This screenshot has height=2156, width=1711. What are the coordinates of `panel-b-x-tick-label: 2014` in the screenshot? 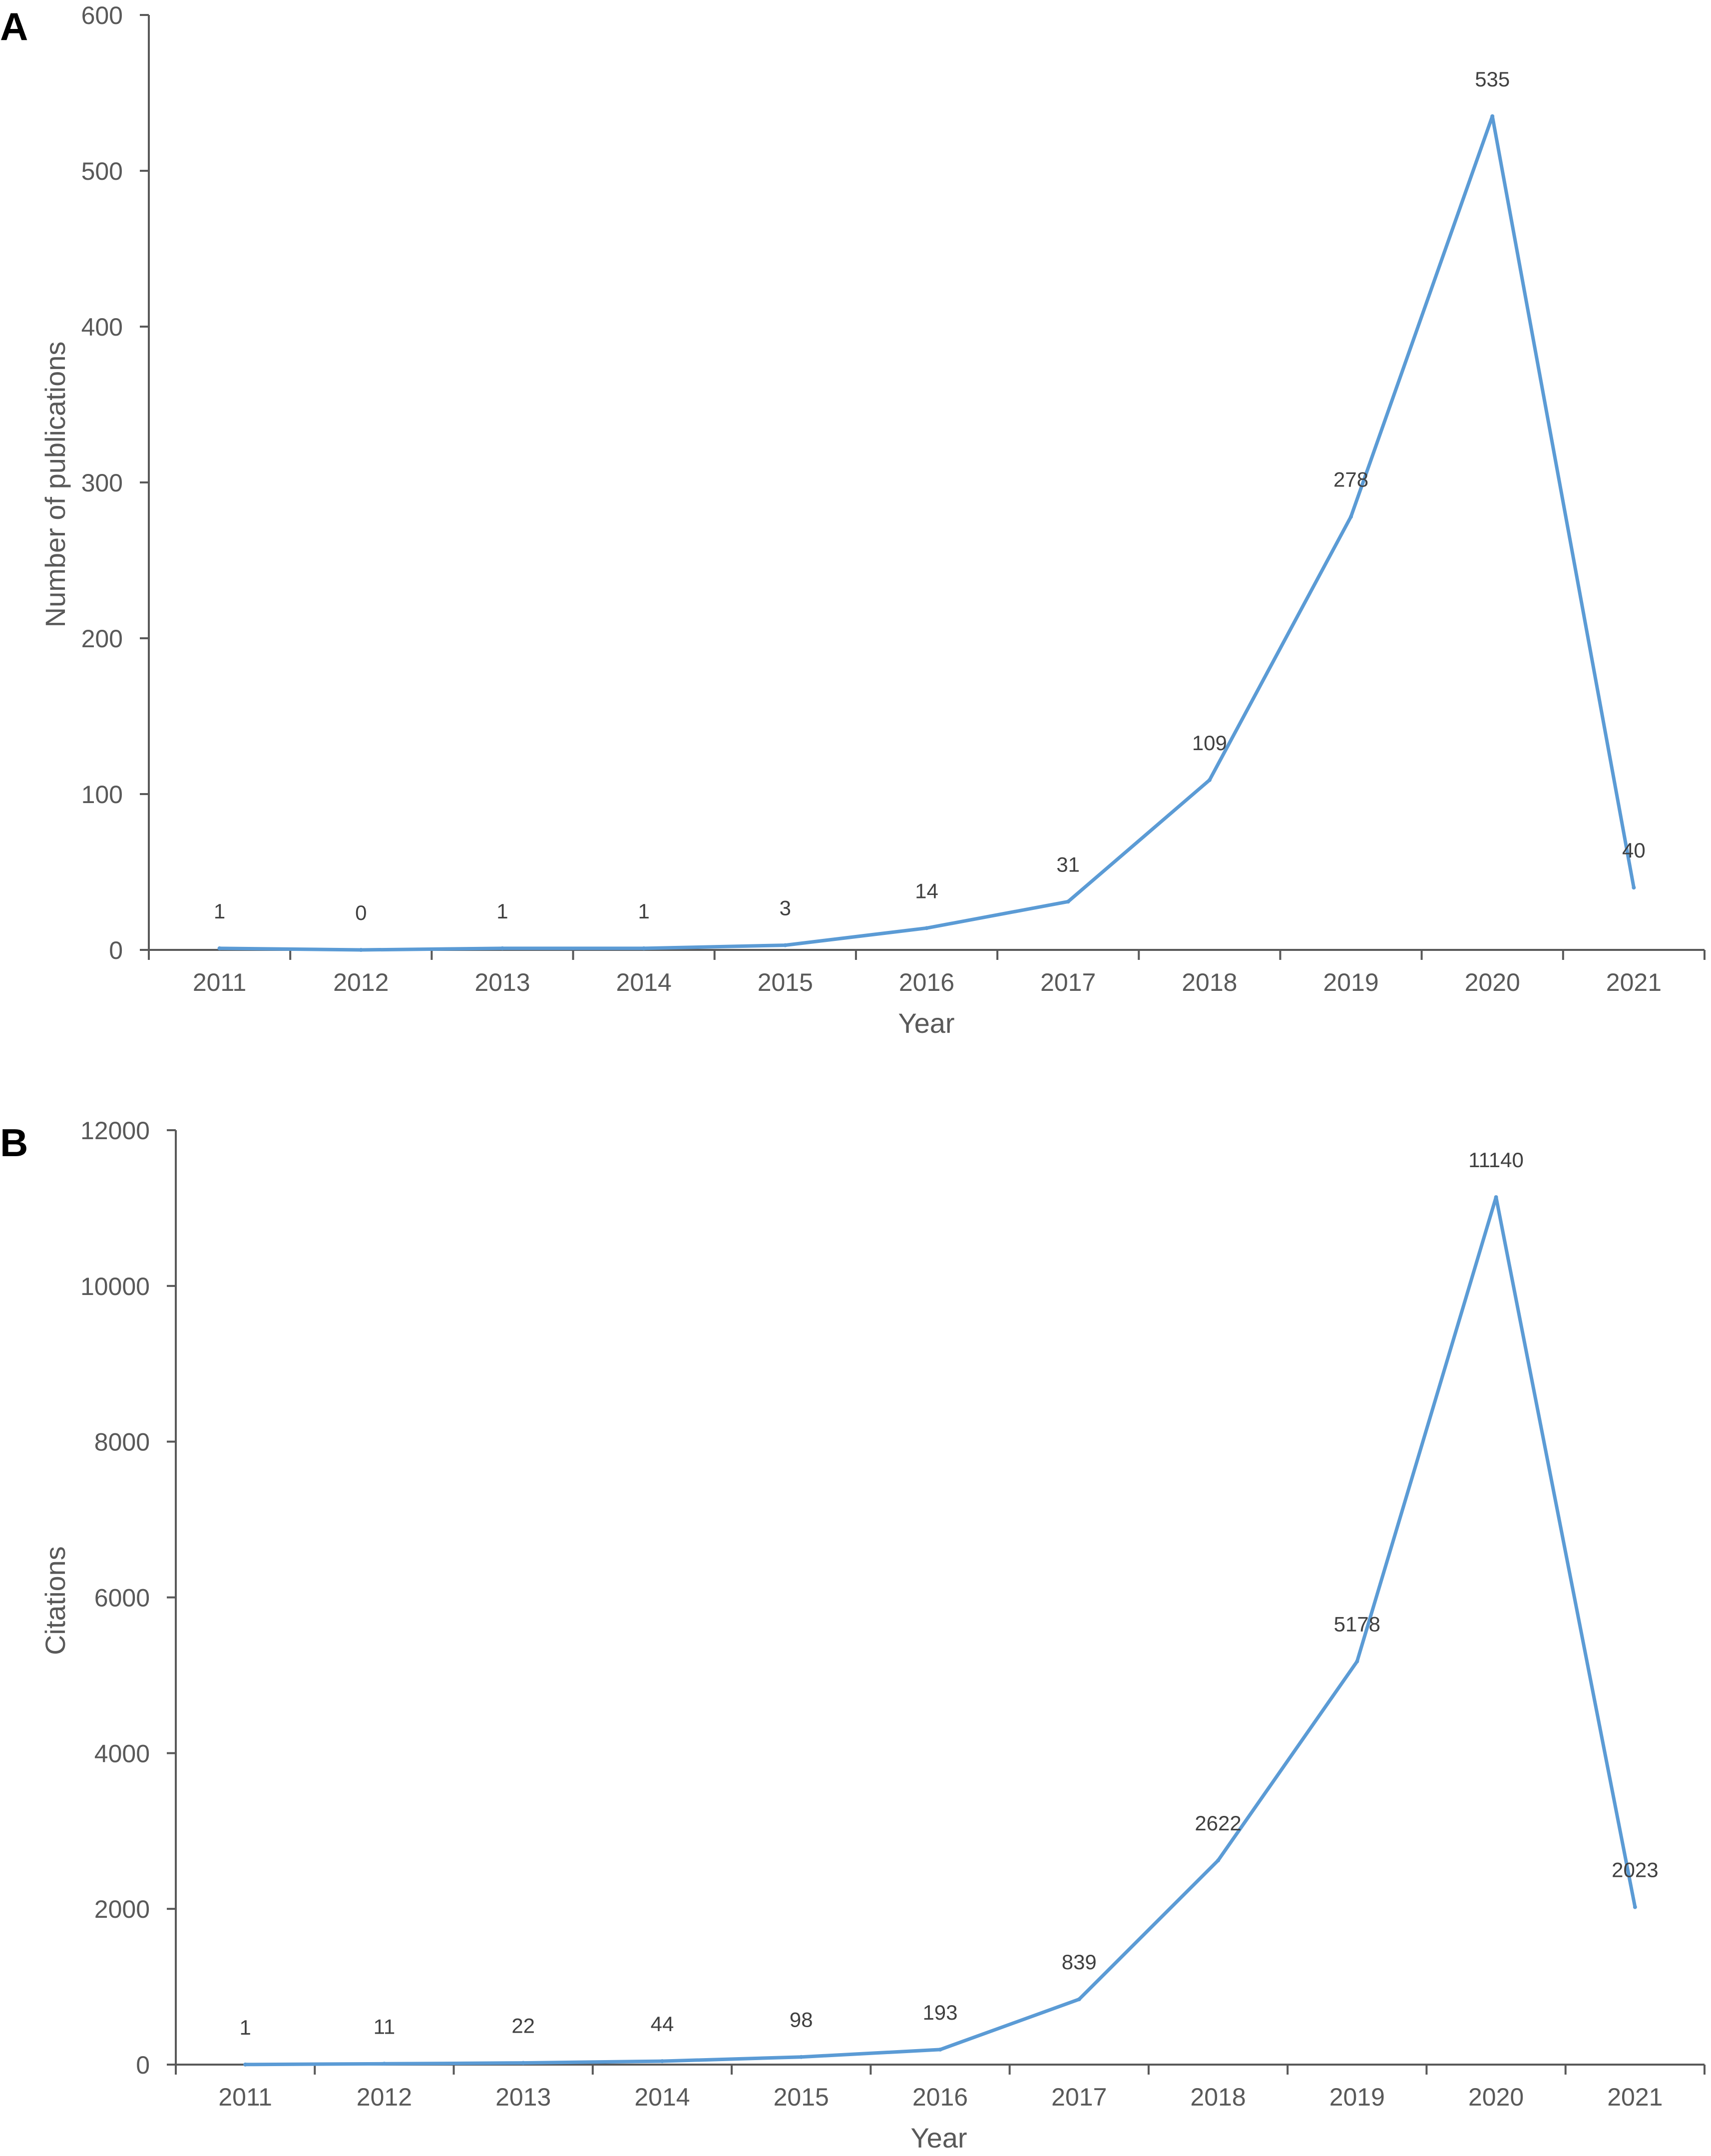 It's located at (662, 2097).